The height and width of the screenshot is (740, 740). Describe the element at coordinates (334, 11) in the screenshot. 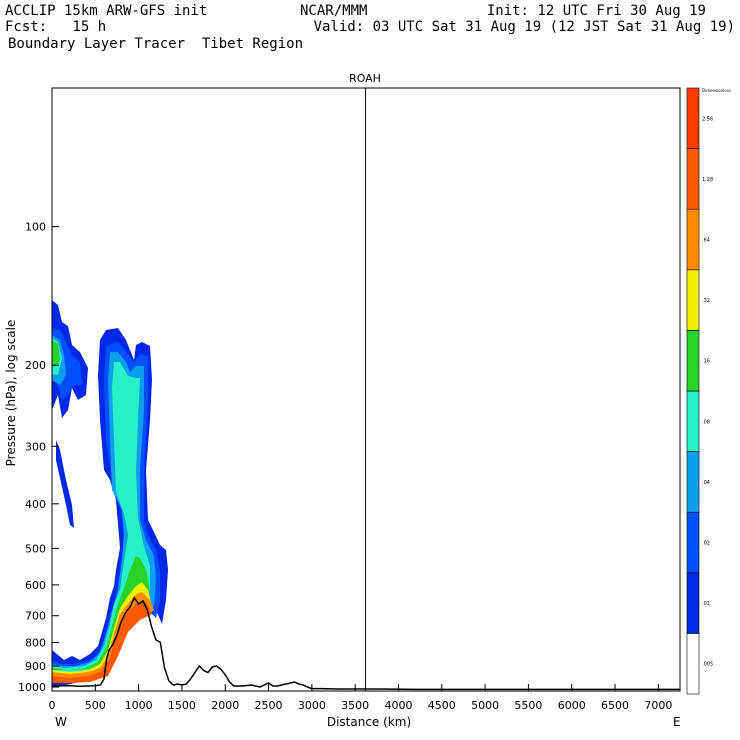

I see `header-line1-center: NCAR/MMM` at that location.